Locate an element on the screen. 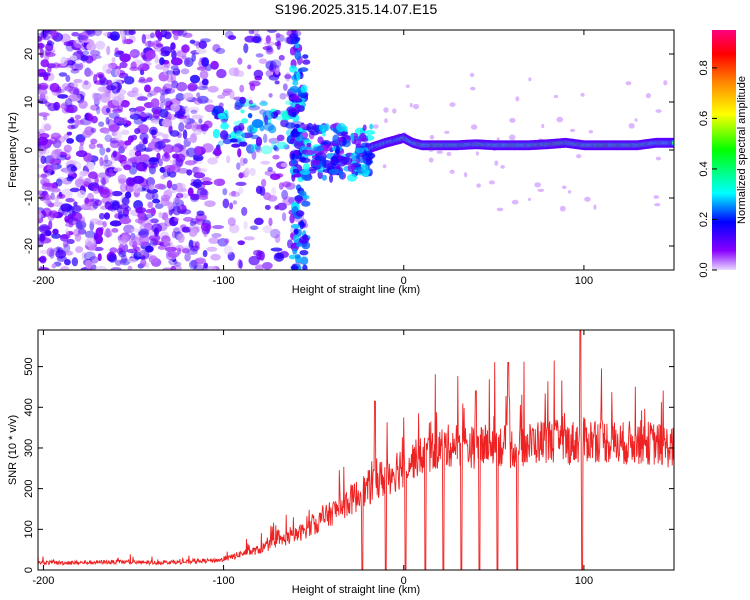  y-tick-label: 300 is located at coordinates (29, 448).